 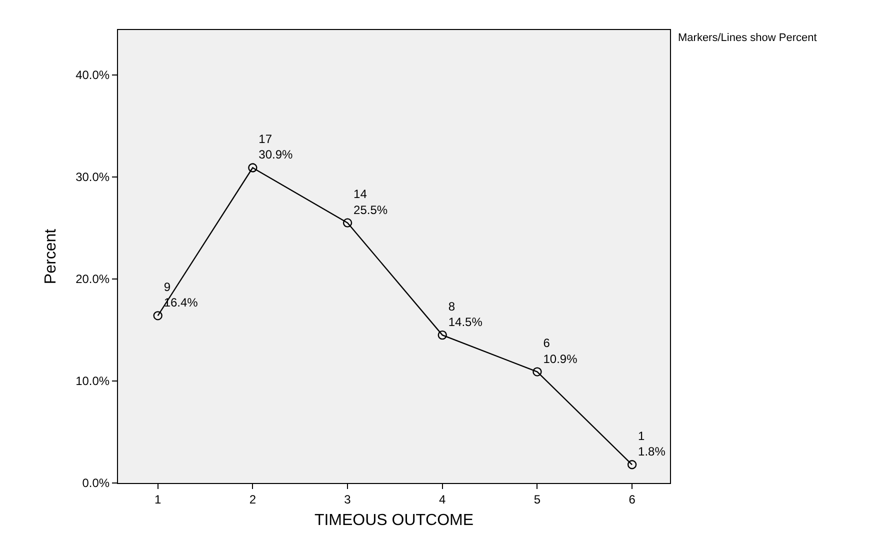 I want to click on x-tick-label: 2, so click(x=252, y=499).